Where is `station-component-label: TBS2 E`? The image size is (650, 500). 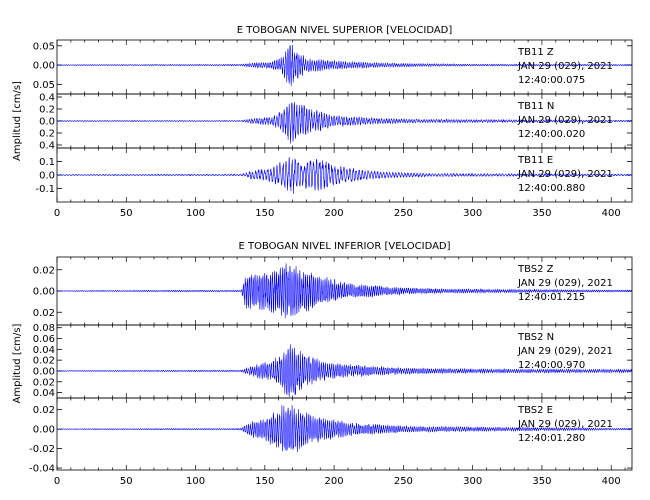
station-component-label: TBS2 E is located at coordinates (535, 410).